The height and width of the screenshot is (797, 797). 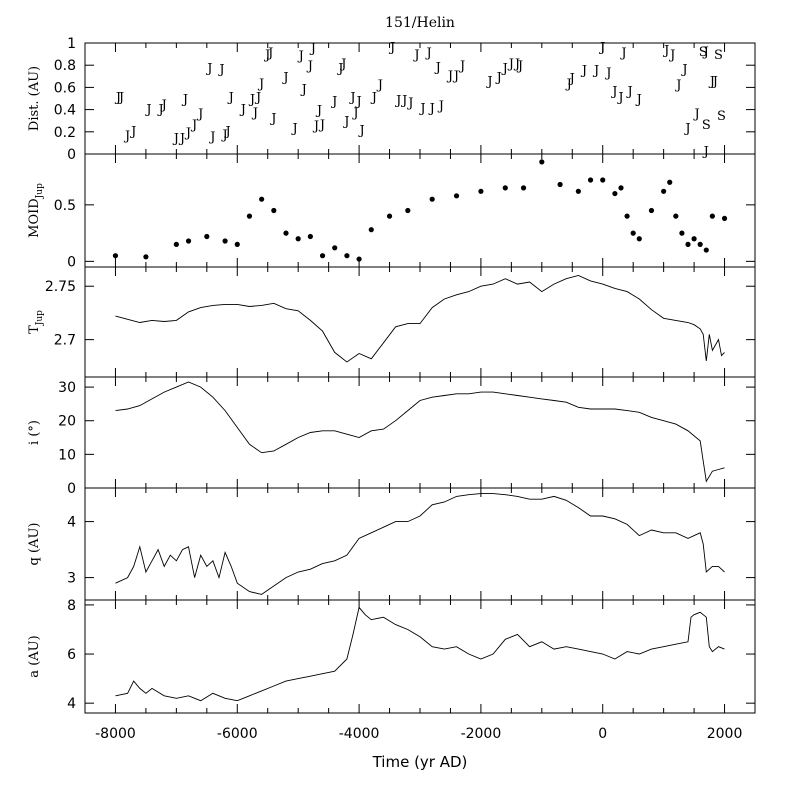 I want to click on y-axis-label-q: q (AU), so click(x=34, y=544).